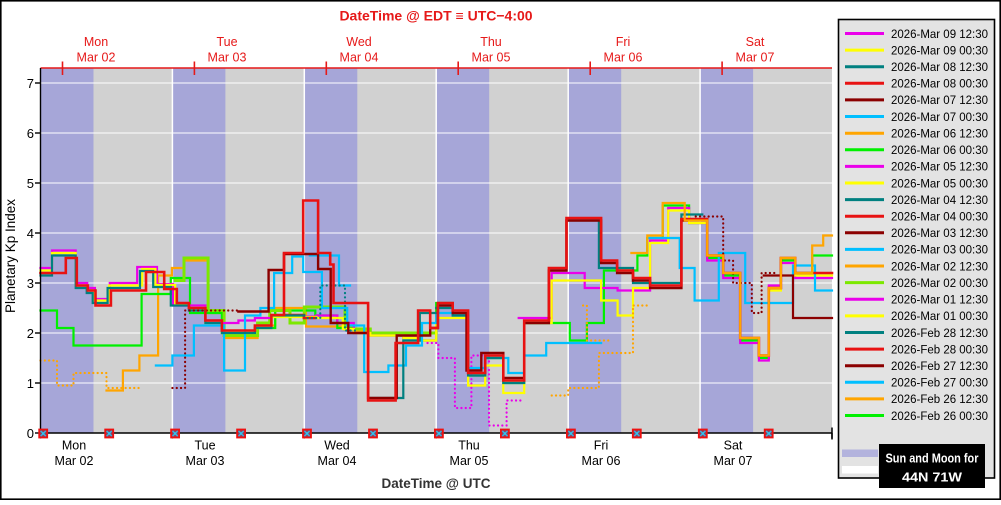 The height and width of the screenshot is (505, 1001). What do you see at coordinates (30, 183) in the screenshot?
I see `svg-text: 5` at bounding box center [30, 183].